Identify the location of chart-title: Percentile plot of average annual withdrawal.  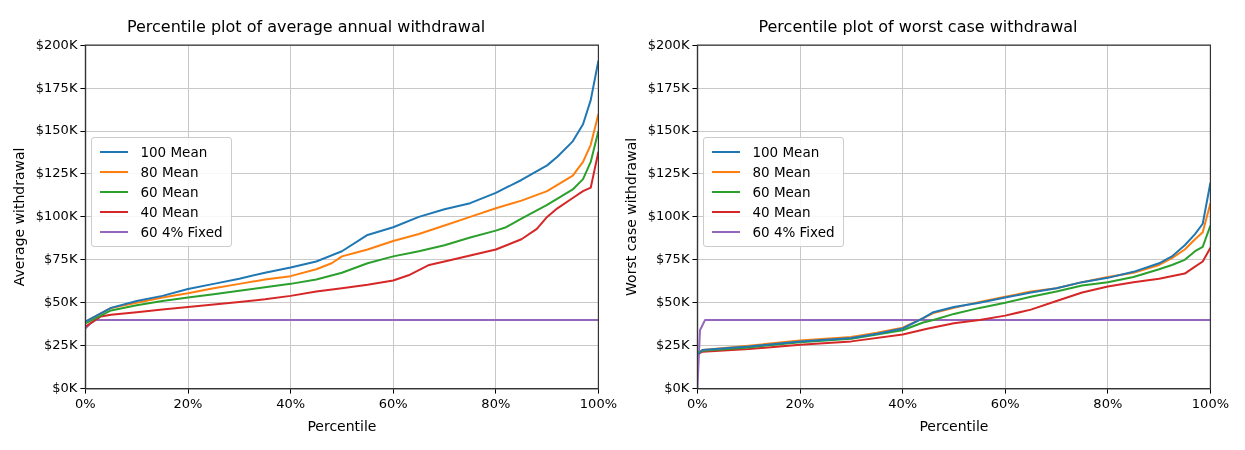
(306, 26).